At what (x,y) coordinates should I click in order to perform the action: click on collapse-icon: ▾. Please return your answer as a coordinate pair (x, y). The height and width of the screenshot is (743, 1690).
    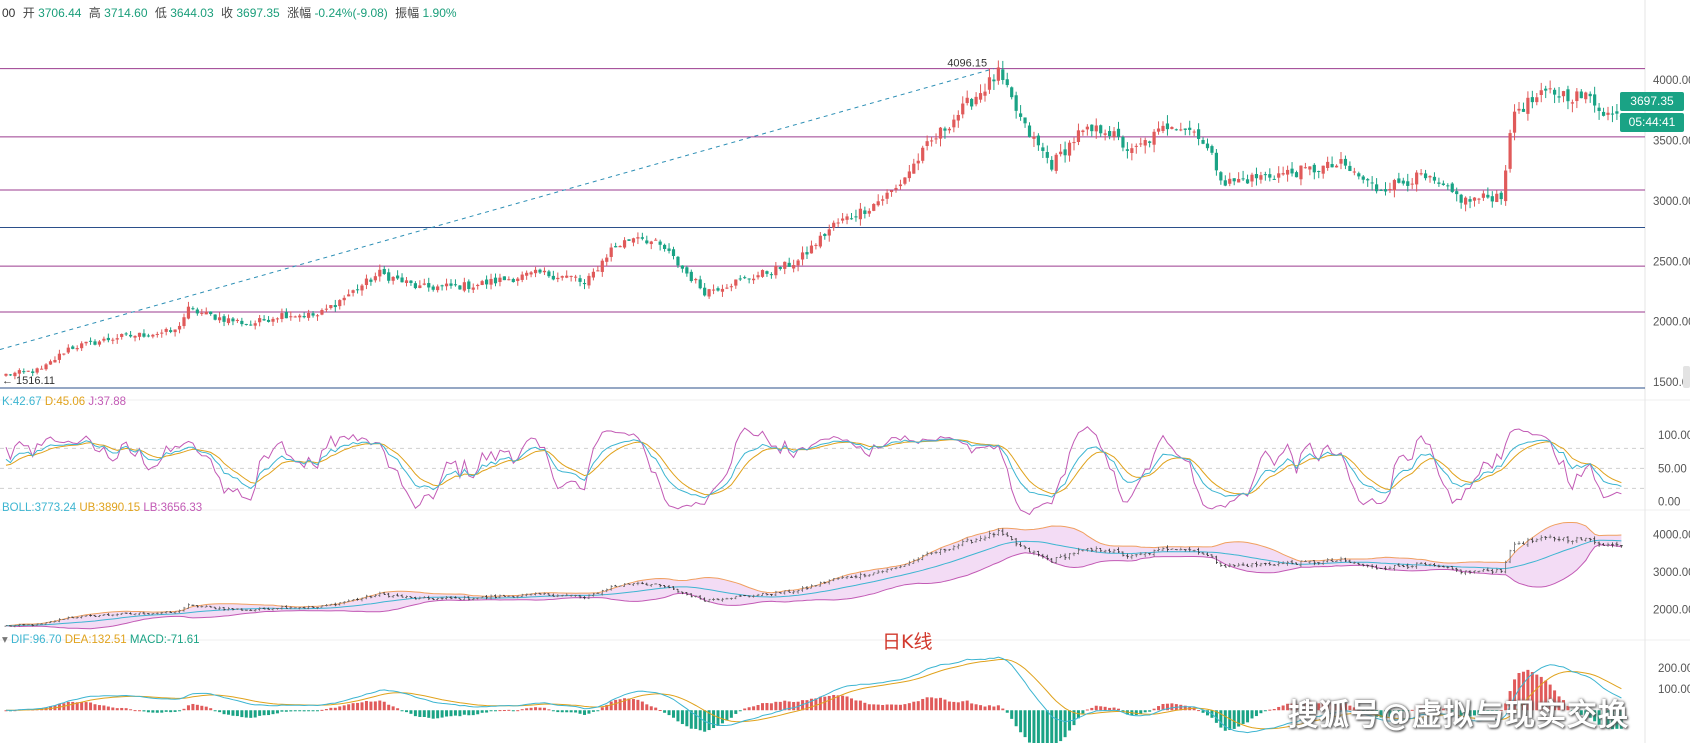
    Looking at the image, I should click on (5, 640).